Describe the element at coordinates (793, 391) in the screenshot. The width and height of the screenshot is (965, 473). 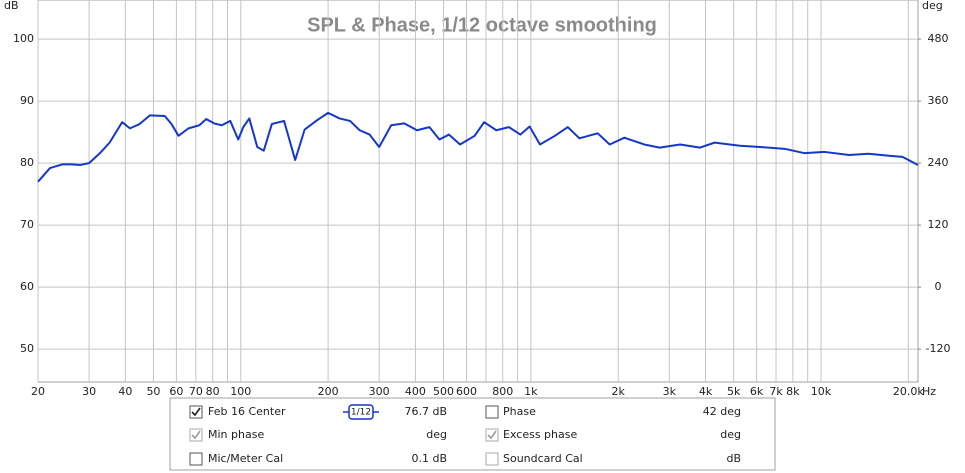
I see `x-tick-label: 8k` at that location.